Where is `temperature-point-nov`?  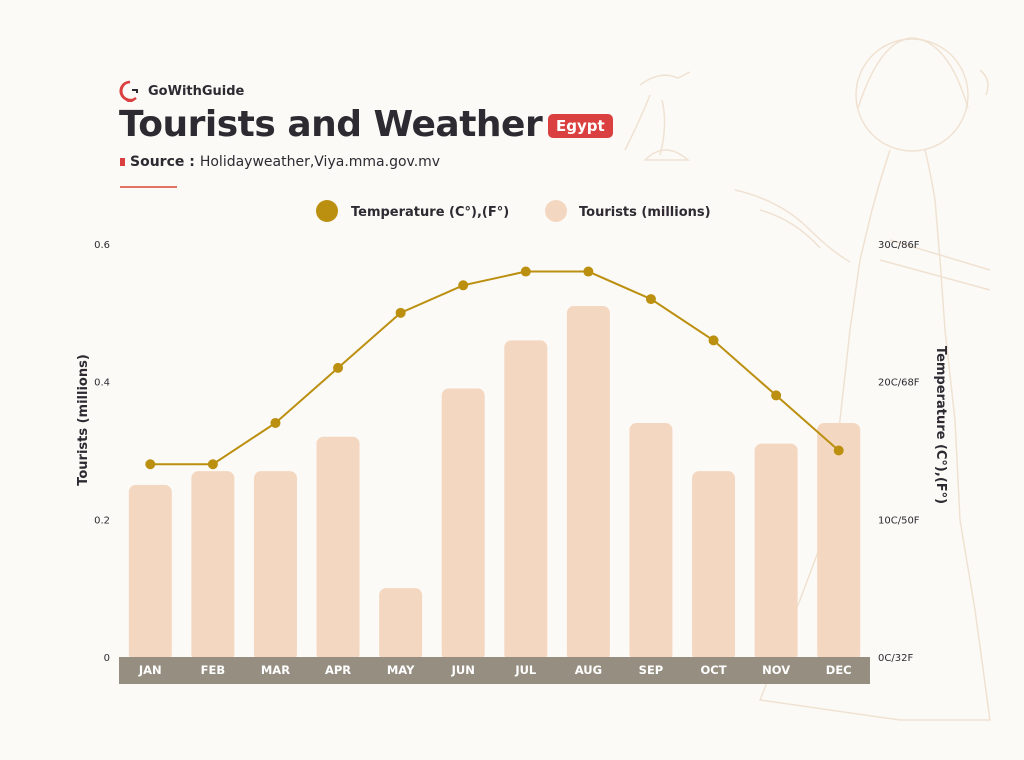 temperature-point-nov is located at coordinates (776, 395).